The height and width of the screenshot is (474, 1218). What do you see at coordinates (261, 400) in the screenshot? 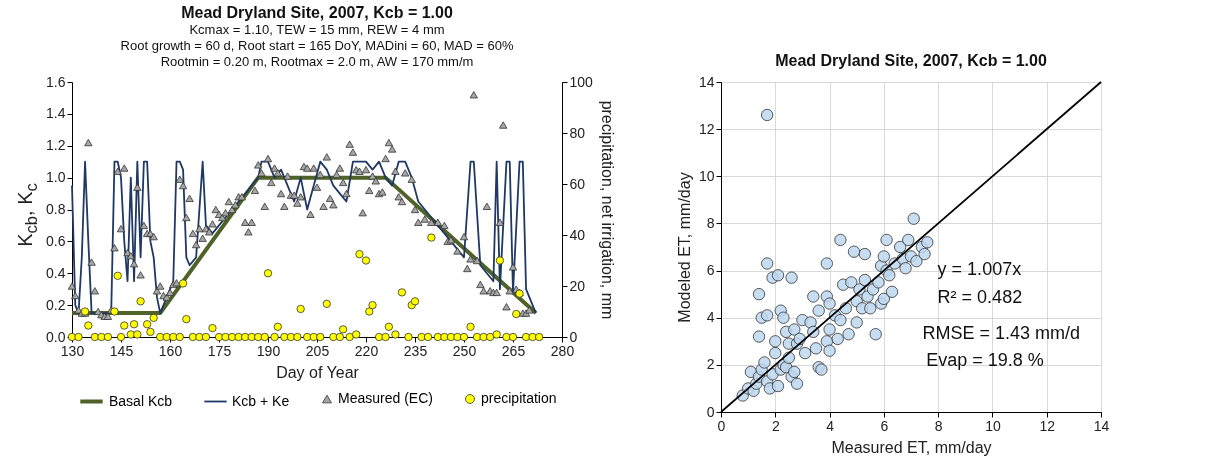
I see `legend-label: Kcb + Ke` at bounding box center [261, 400].